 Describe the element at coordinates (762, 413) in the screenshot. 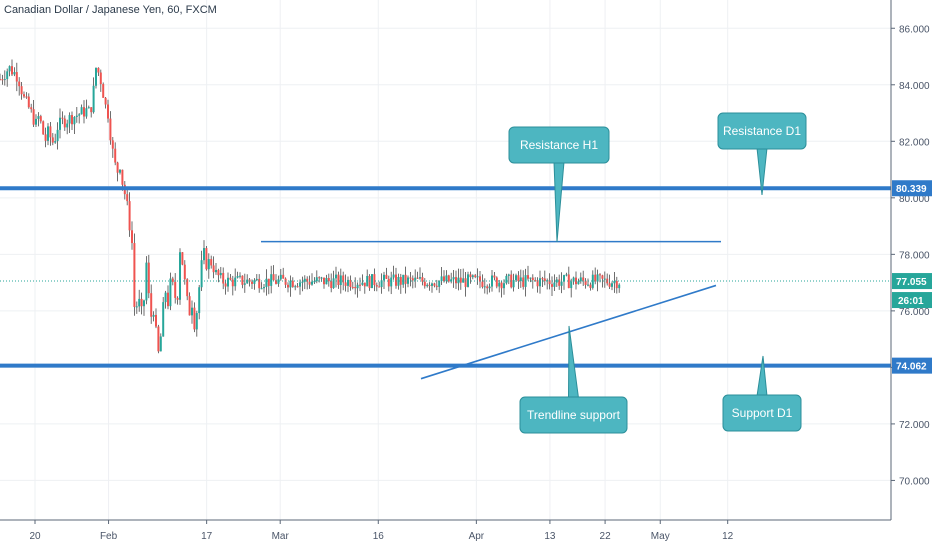

I see `callout-support-d1-box` at that location.